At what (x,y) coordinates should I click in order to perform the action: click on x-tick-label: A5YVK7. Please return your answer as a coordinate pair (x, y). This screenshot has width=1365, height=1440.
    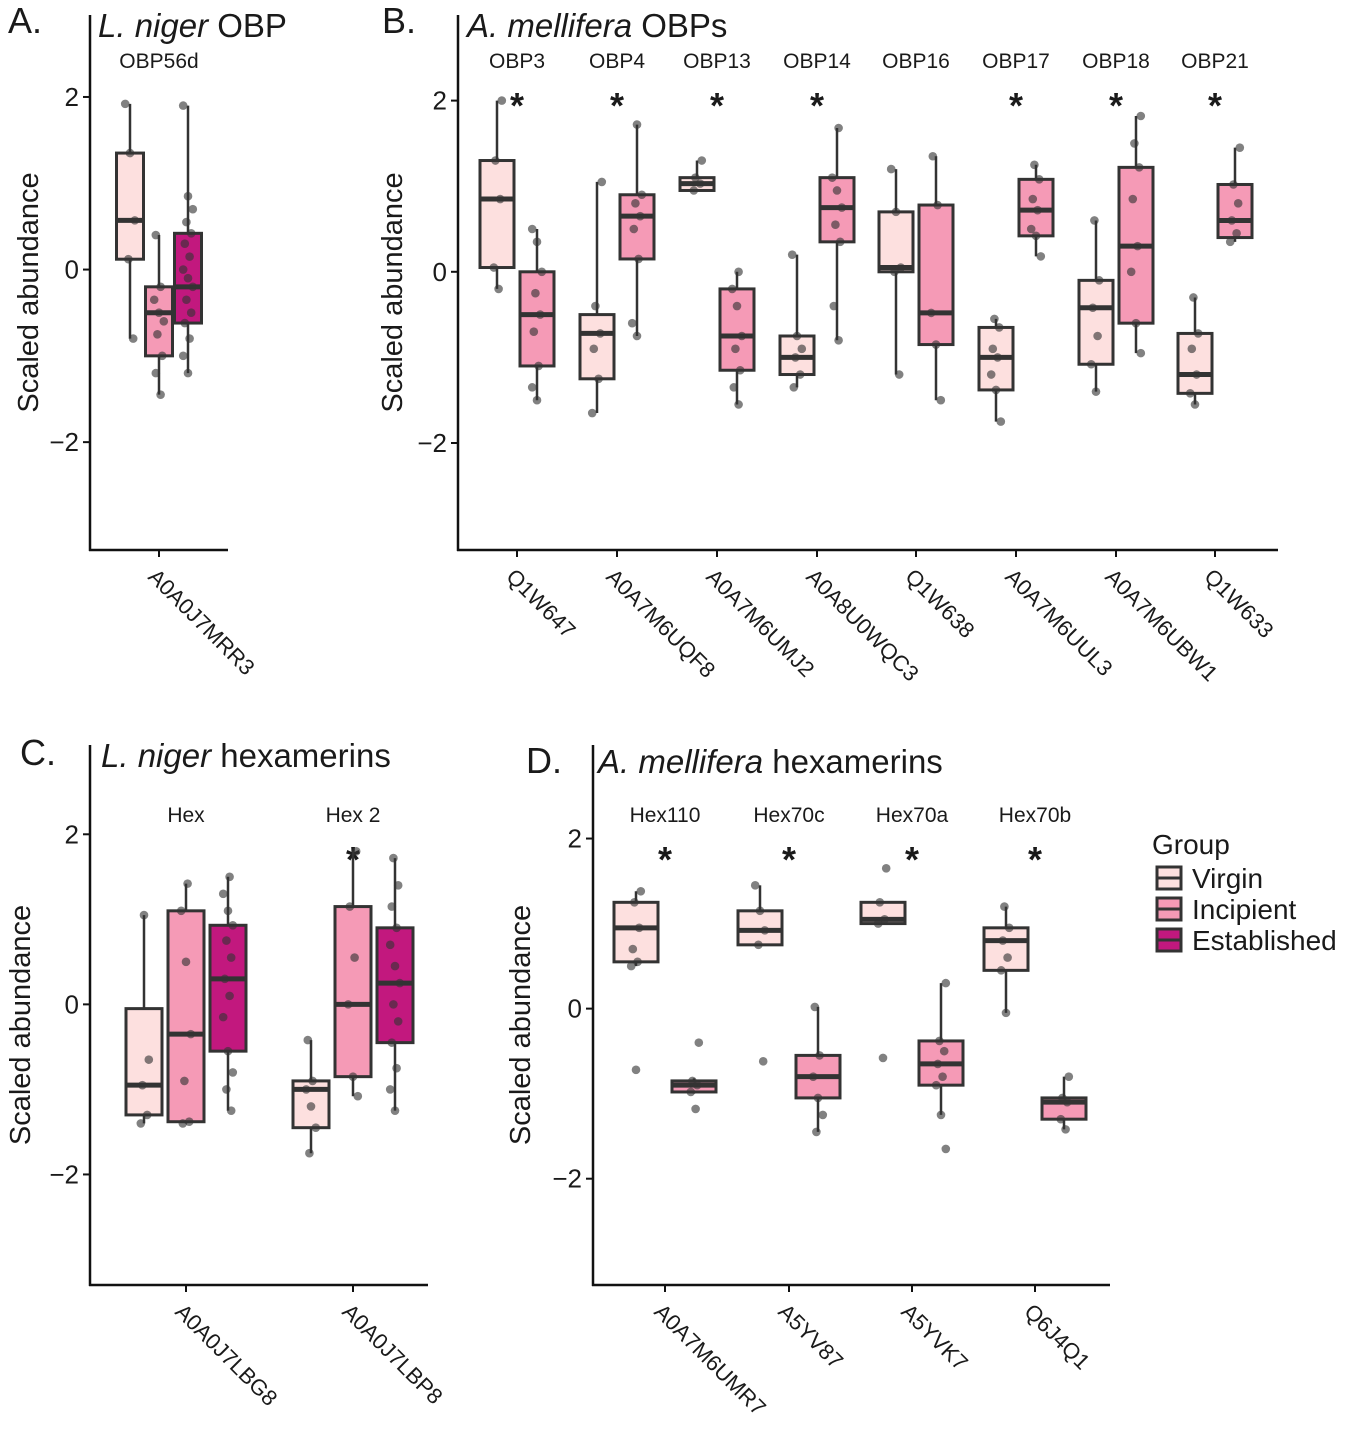
    Looking at the image, I should click on (934, 1337).